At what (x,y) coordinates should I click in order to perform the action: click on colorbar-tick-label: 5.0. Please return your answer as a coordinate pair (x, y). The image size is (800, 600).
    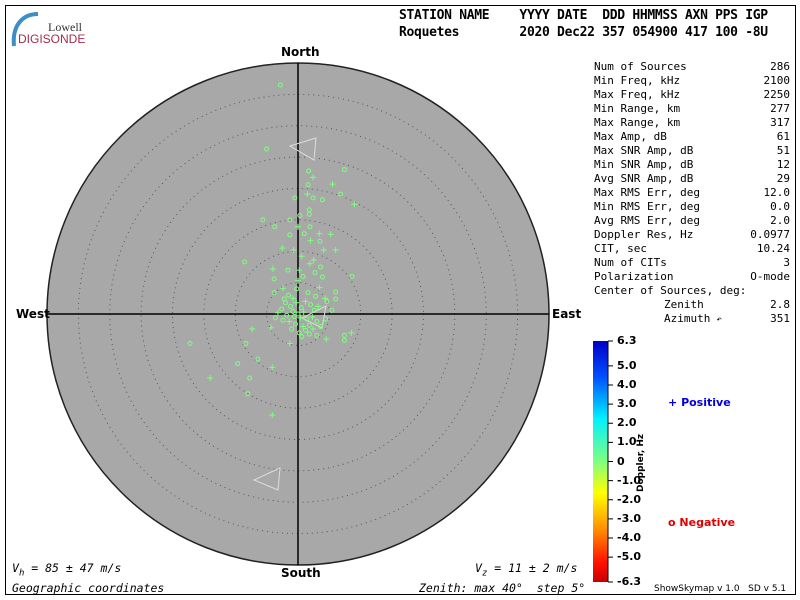
    Looking at the image, I should click on (627, 365).